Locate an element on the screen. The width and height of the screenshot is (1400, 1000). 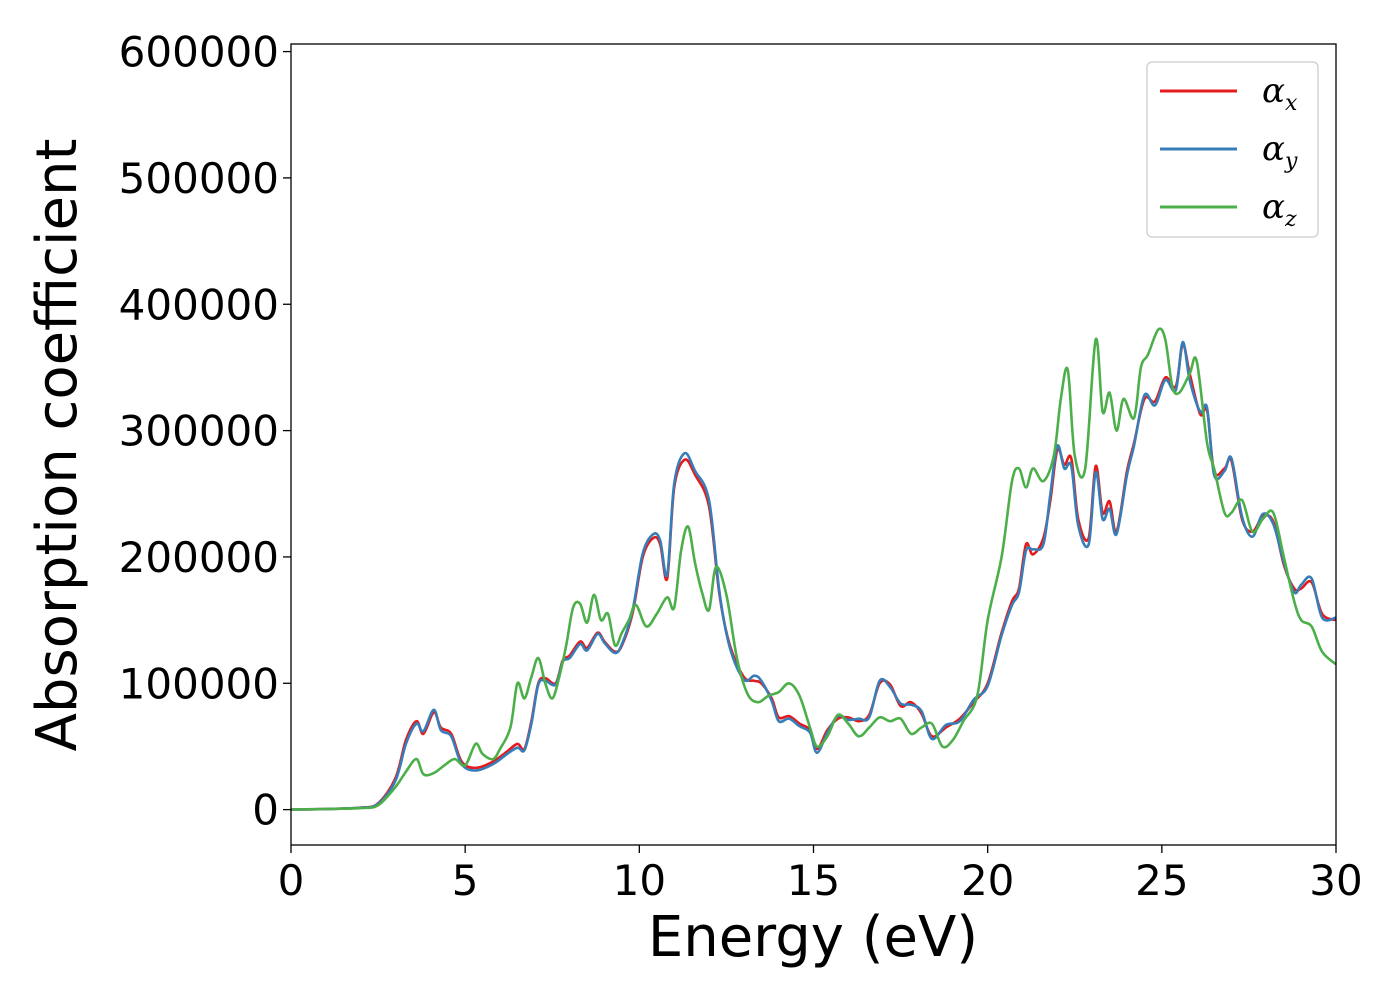
y-tick-label: 300000 is located at coordinates (199, 431).